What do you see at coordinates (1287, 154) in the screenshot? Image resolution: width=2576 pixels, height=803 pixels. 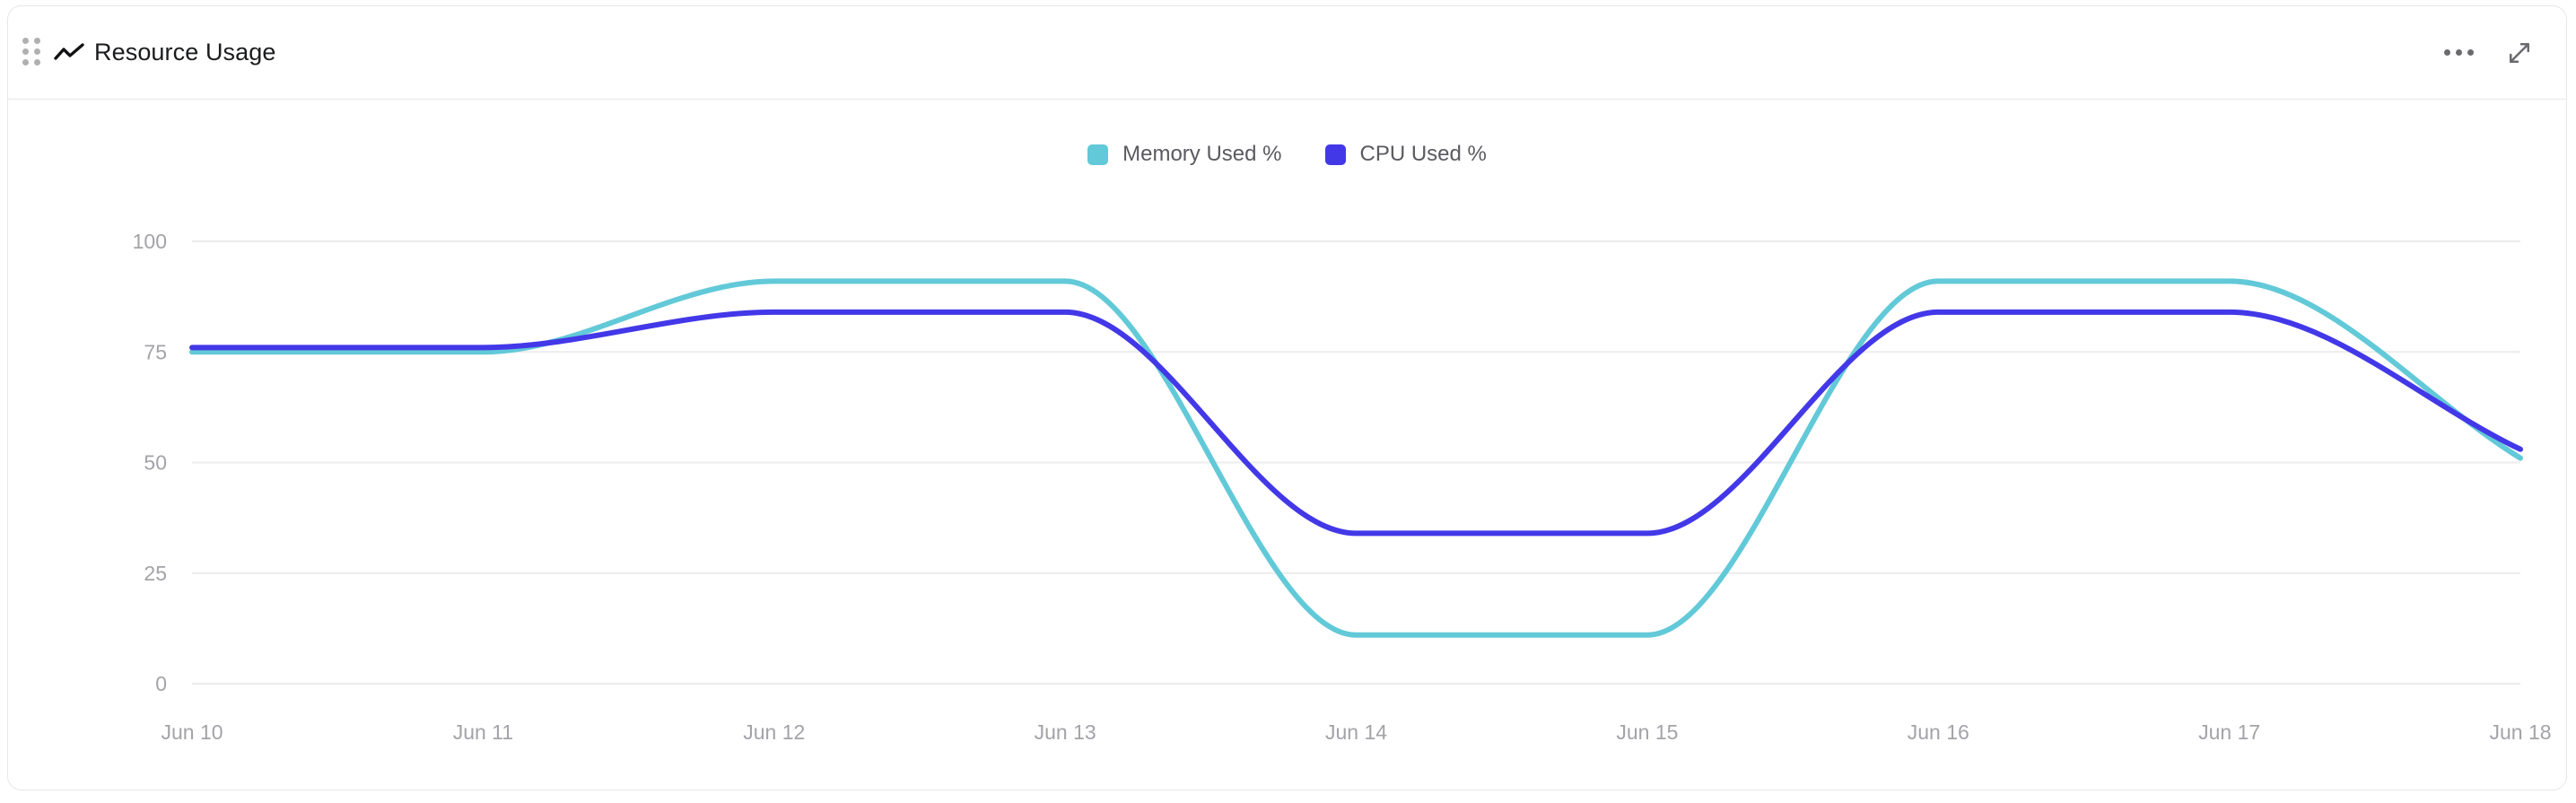 I see `chart-legend: Memory Used % CPU Used %` at bounding box center [1287, 154].